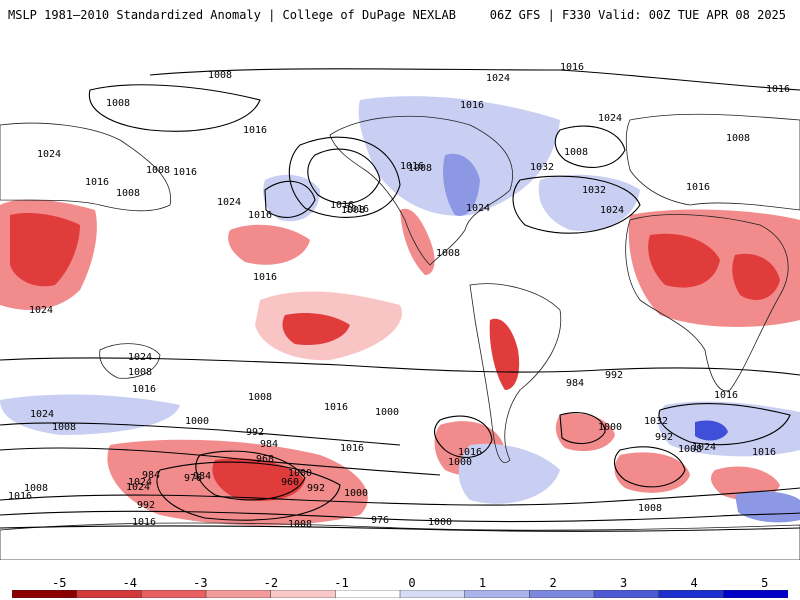  What do you see at coordinates (271, 583) in the screenshot?
I see `colorbar-tick-label: -2` at bounding box center [271, 583].